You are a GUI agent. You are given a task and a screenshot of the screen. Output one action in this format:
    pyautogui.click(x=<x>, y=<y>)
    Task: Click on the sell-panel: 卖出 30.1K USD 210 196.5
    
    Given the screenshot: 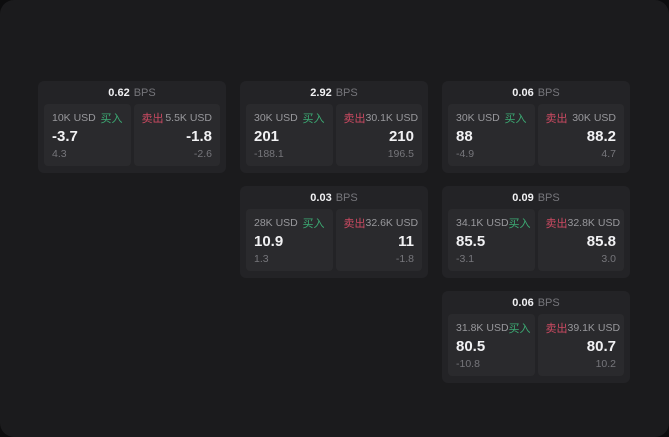 What is the action you would take?
    pyautogui.click(x=378, y=135)
    